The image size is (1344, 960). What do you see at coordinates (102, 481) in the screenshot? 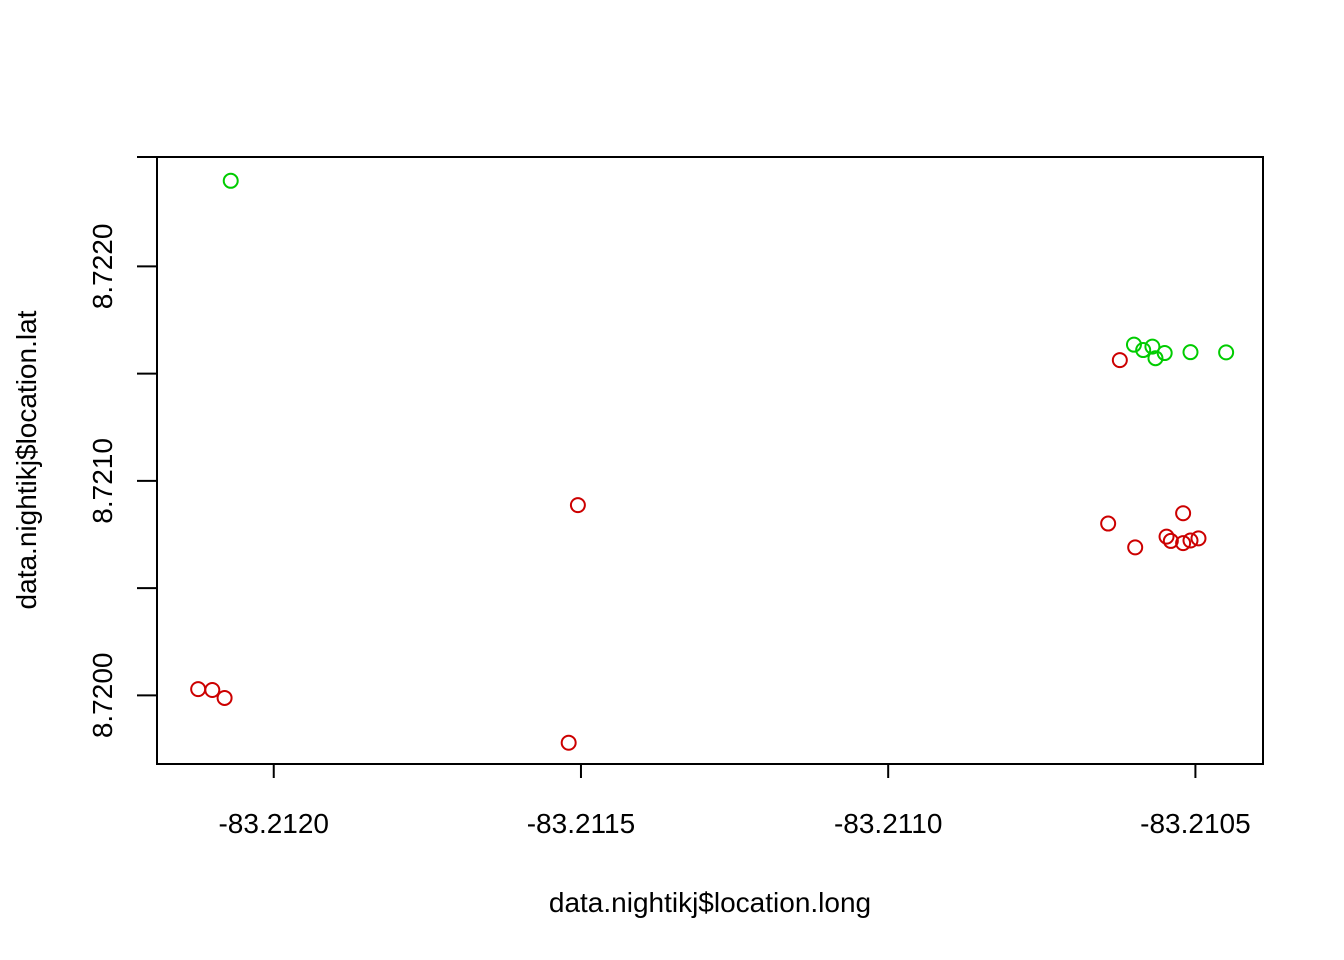
I see `y-tick-label: 8.7210` at bounding box center [102, 481].